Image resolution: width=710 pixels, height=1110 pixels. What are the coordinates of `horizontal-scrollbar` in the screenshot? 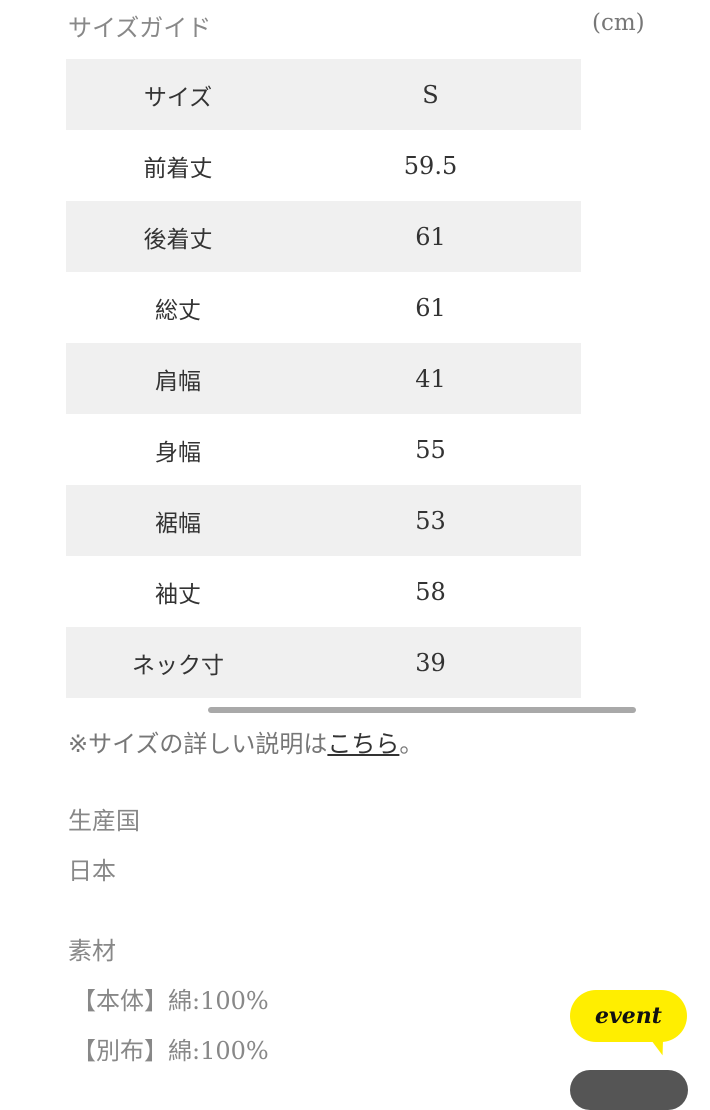 It's located at (422, 710).